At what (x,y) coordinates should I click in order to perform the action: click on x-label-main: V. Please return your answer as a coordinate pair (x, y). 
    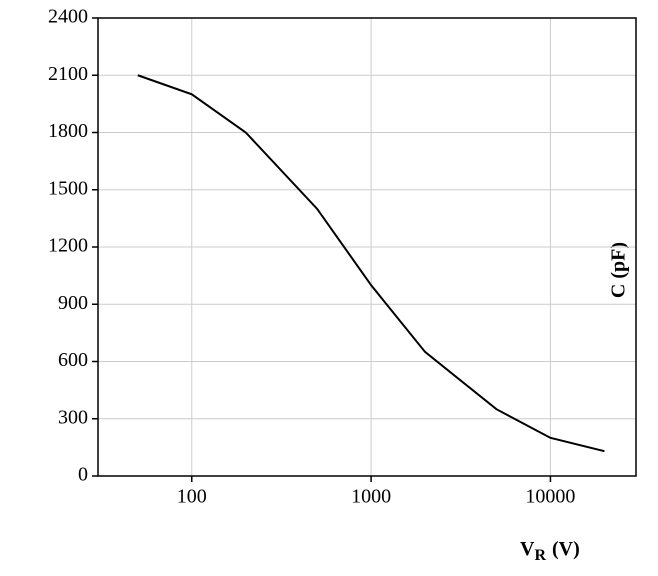
    Looking at the image, I should click on (527, 549).